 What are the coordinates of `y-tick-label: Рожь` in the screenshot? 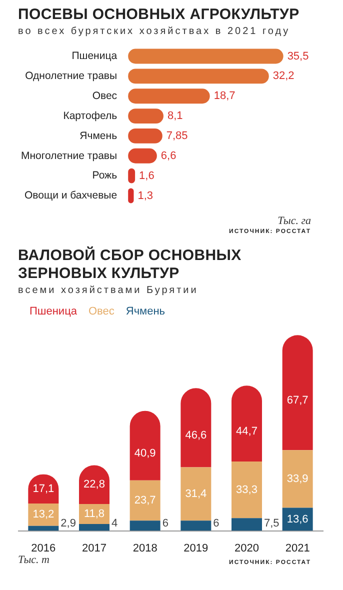 It's located at (105, 176).